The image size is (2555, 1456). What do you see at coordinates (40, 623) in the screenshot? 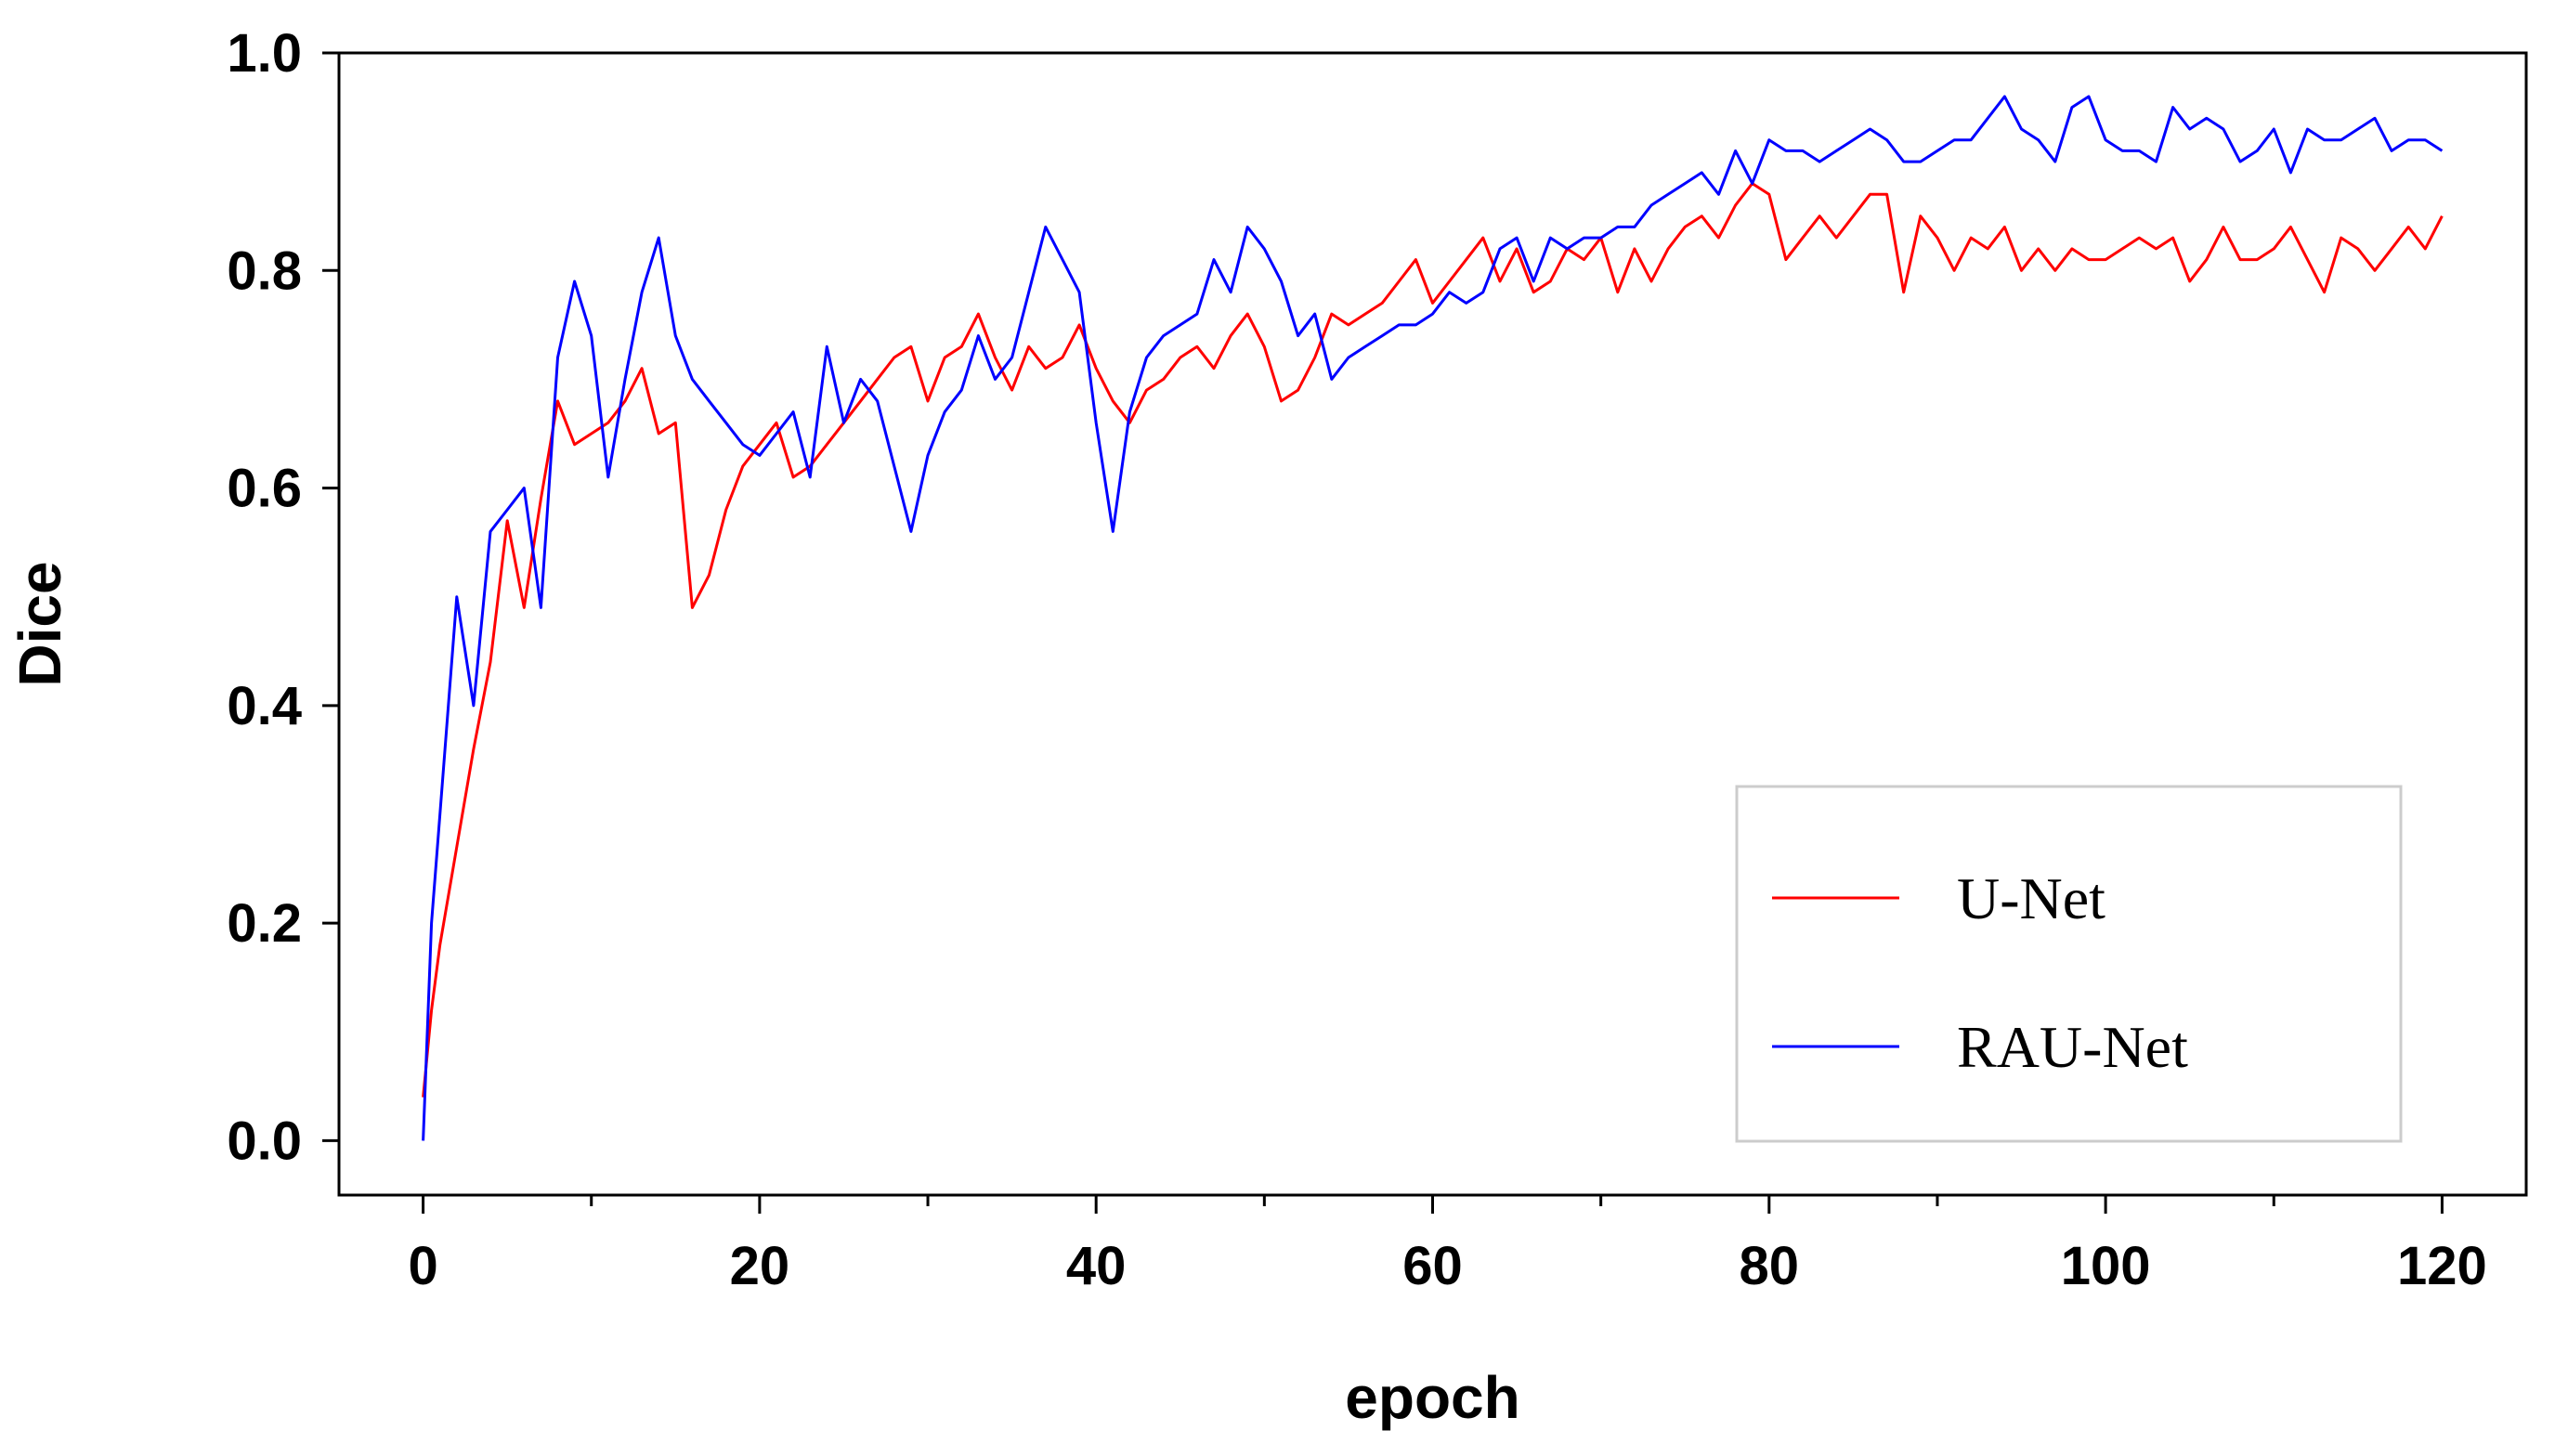
I see `y-axis-title: Dice` at bounding box center [40, 623].